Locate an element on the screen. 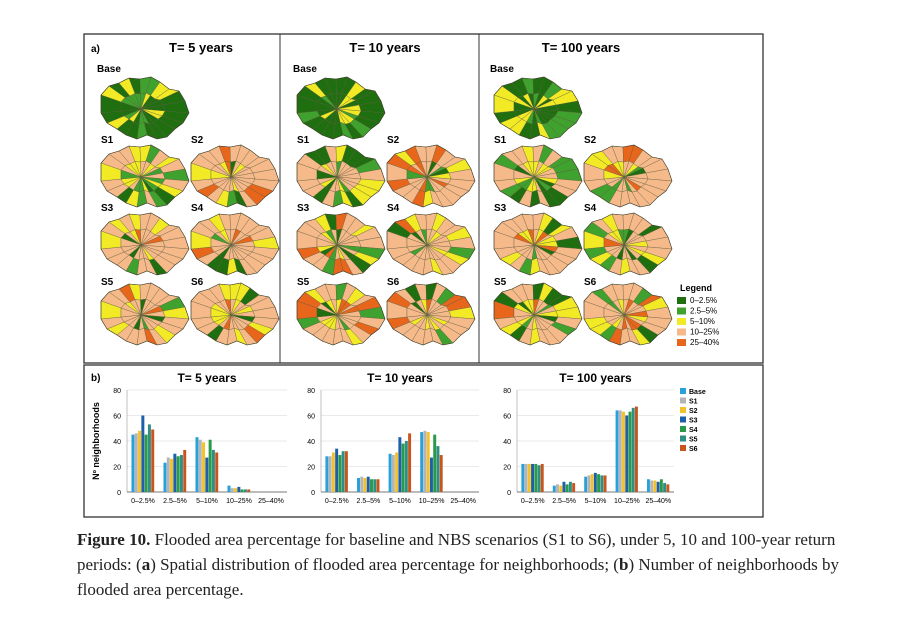 The height and width of the screenshot is (617, 900). flood-map-s6-t1 is located at coordinates (431, 314).